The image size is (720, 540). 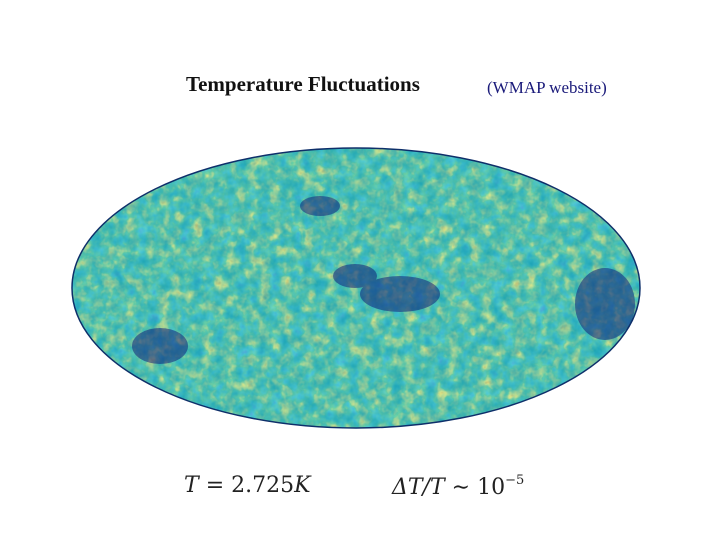 I want to click on source-credit: (WMAP website), so click(x=547, y=87).